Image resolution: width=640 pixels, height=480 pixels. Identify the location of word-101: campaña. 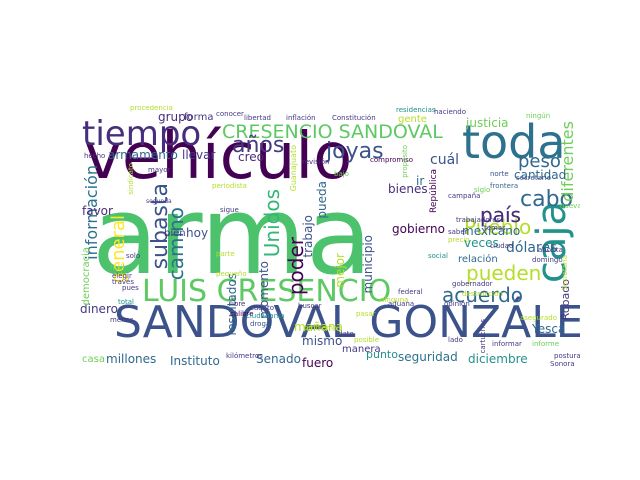
(464, 196).